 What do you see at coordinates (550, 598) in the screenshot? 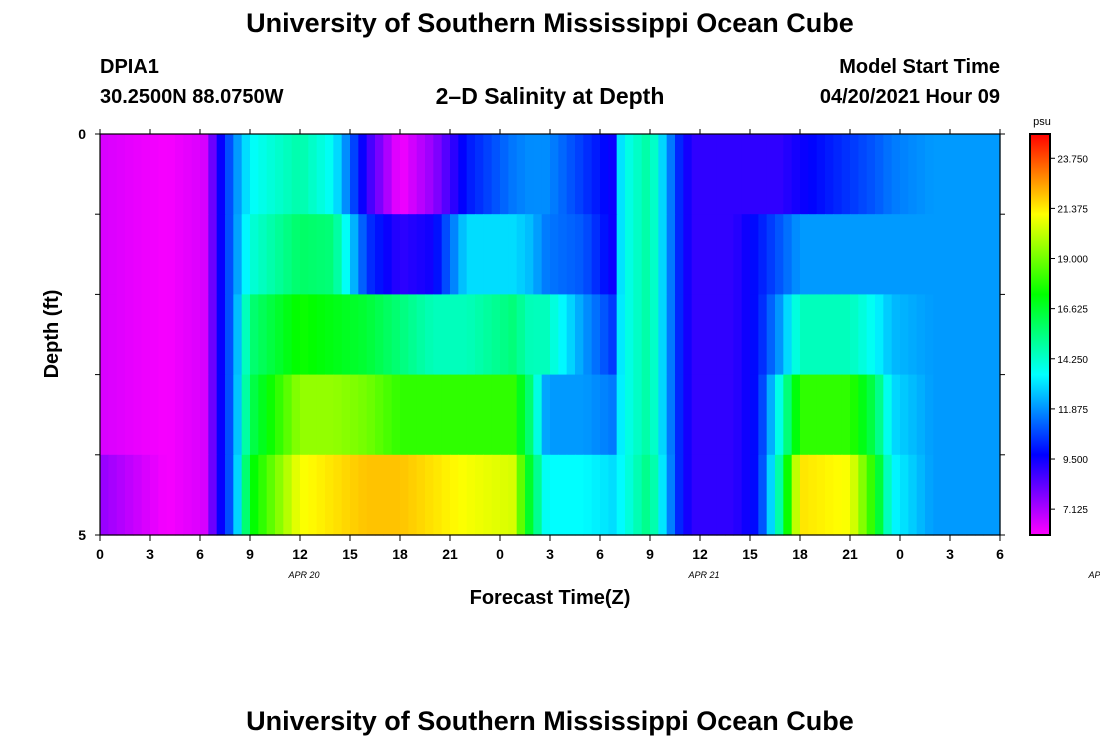
I see `x-axis-label: Forecast Time(Z)` at bounding box center [550, 598].